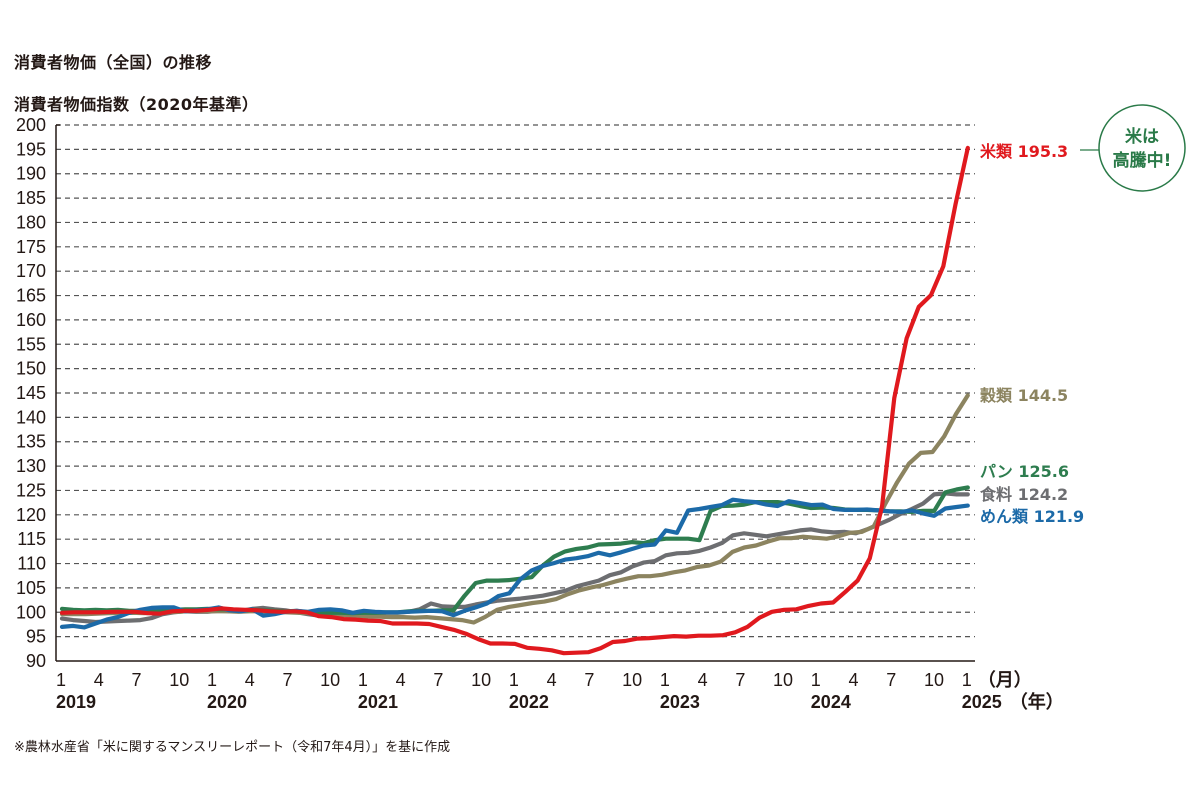  Describe the element at coordinates (378, 702) in the screenshot. I see `year-label: 2021` at that location.